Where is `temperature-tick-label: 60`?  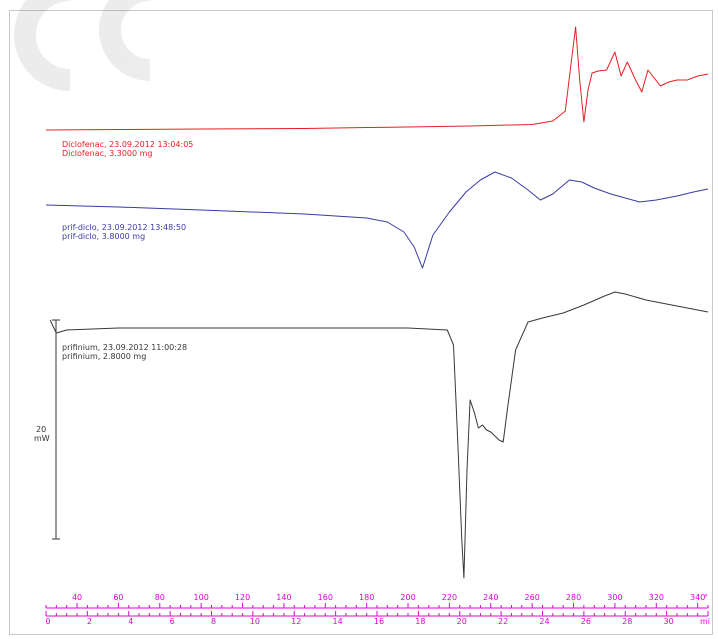 temperature-tick-label: 60 is located at coordinates (118, 597).